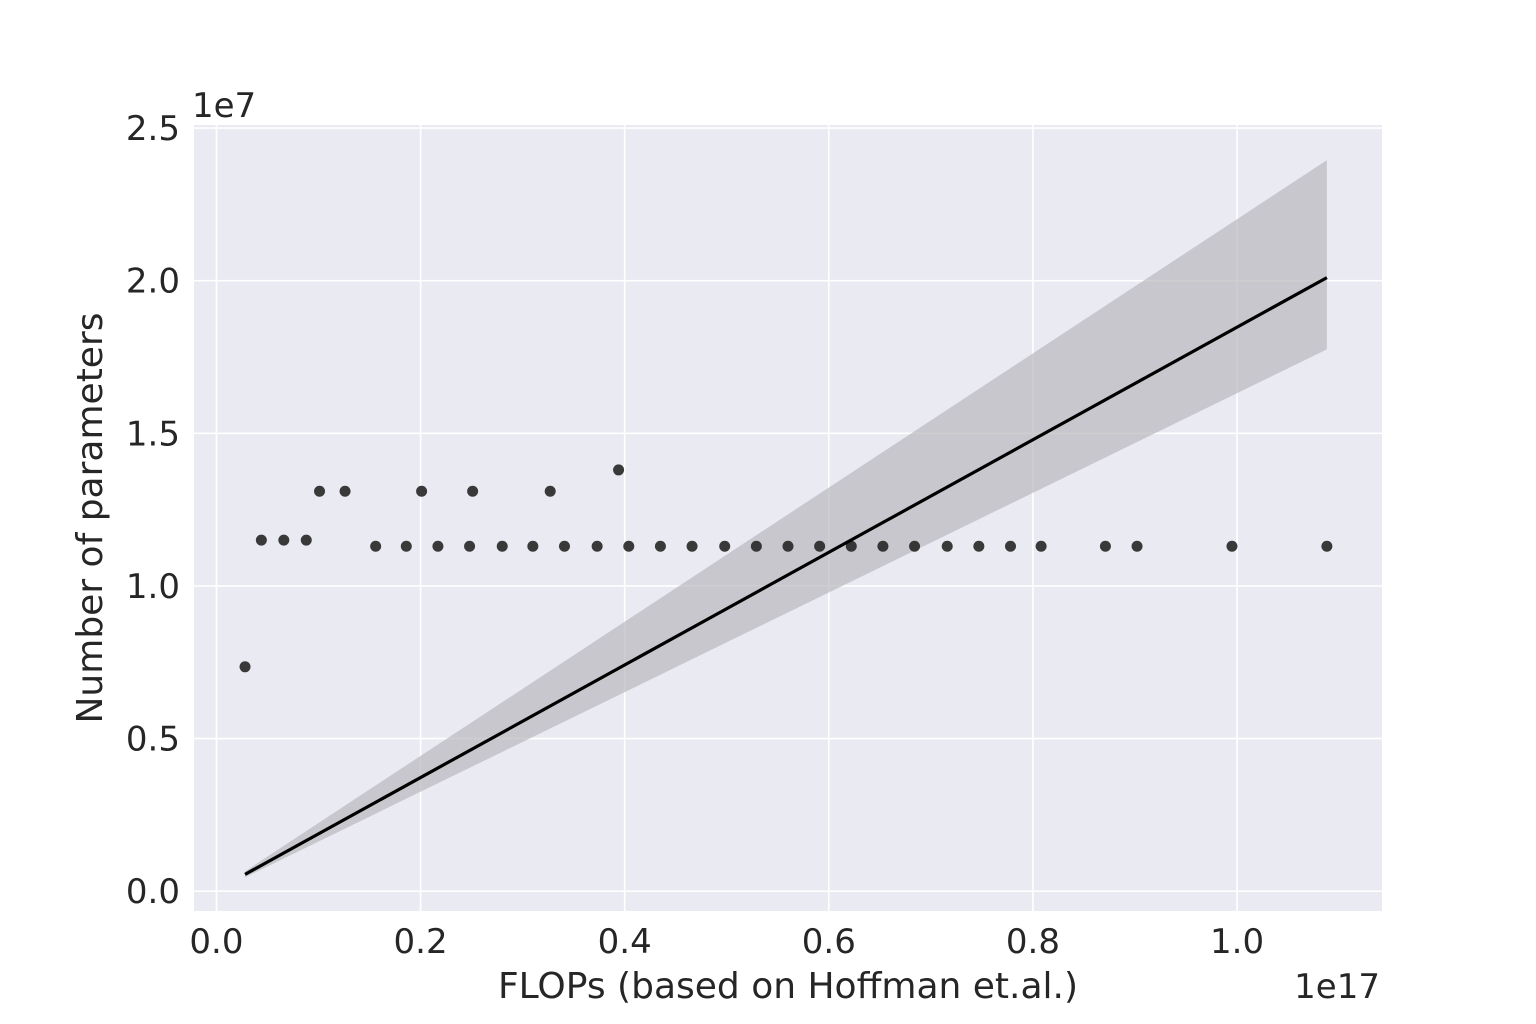 The height and width of the screenshot is (1024, 1536). I want to click on y-axis-label: Number of parameters, so click(90, 517).